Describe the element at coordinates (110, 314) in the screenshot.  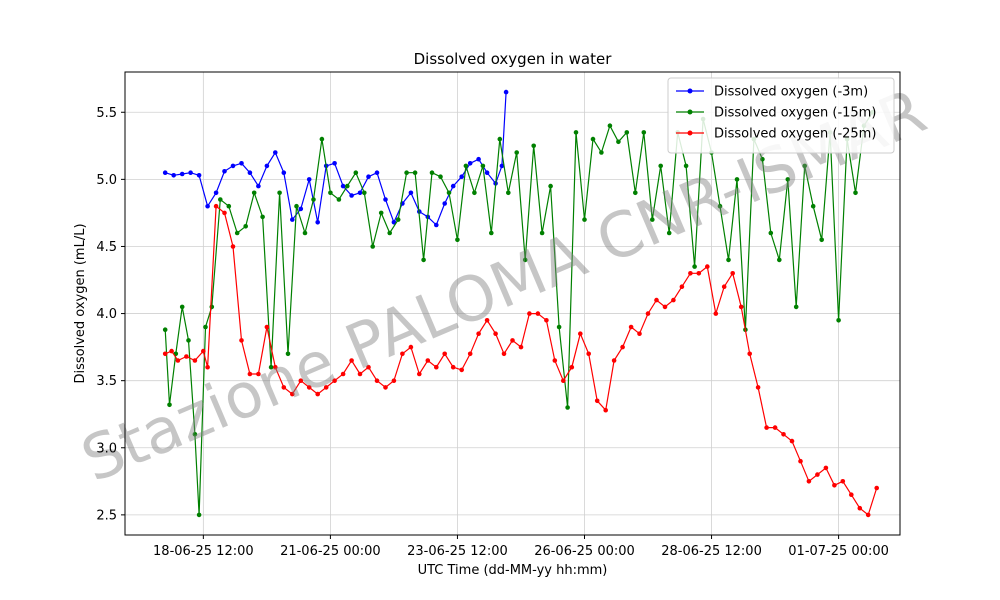
I see `y-axis: 2.5 3.0 3.5 4.0 4.5 5.0 5.5` at that location.